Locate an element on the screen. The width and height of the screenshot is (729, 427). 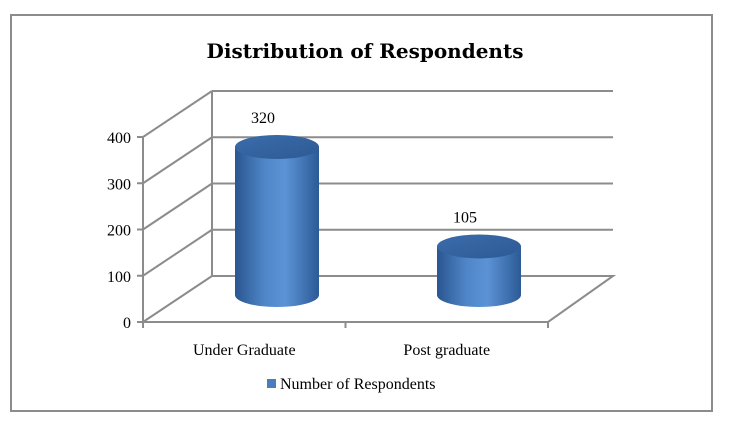
y-tick-label: 400 is located at coordinates (119, 138).